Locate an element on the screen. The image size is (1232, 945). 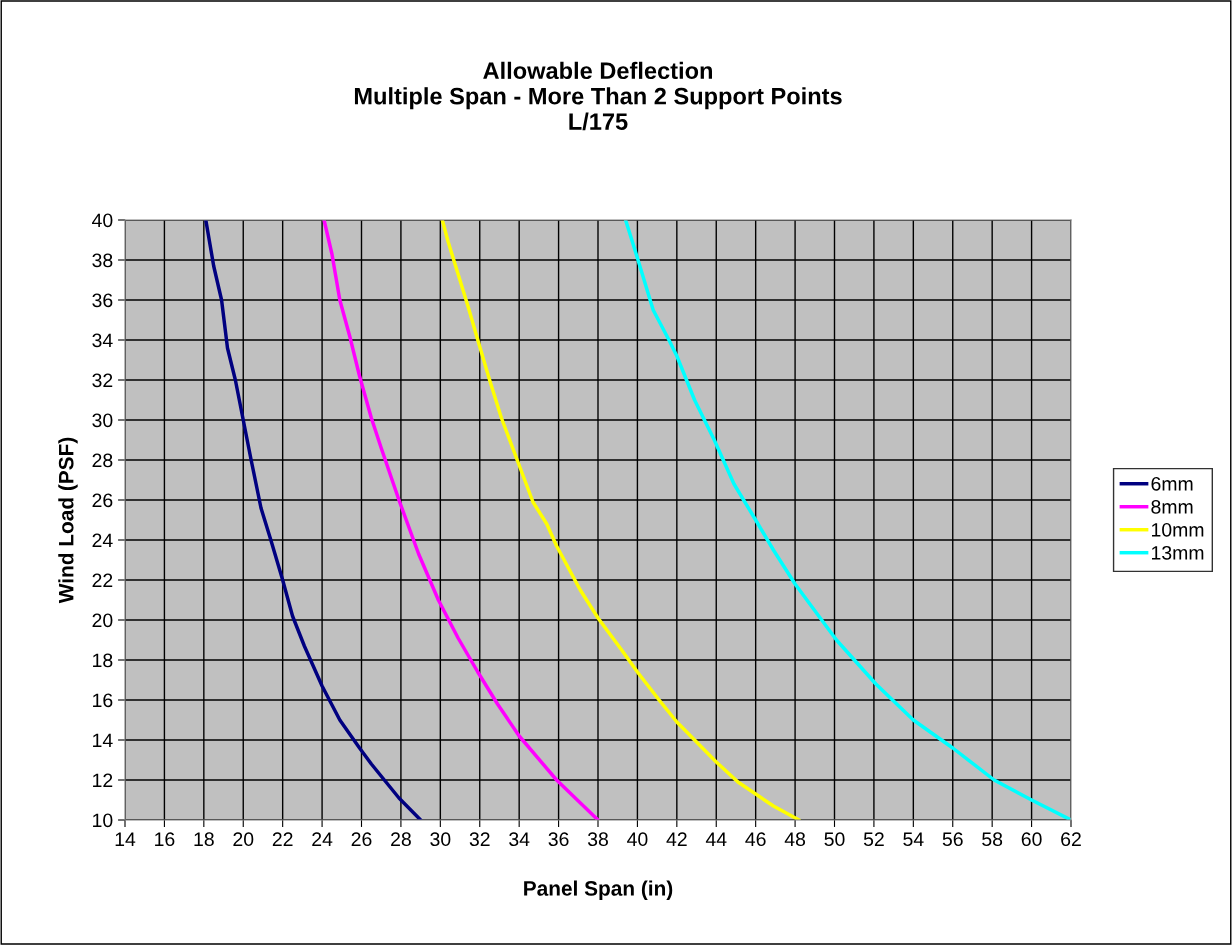
x-tick-label: 40 is located at coordinates (637, 839).